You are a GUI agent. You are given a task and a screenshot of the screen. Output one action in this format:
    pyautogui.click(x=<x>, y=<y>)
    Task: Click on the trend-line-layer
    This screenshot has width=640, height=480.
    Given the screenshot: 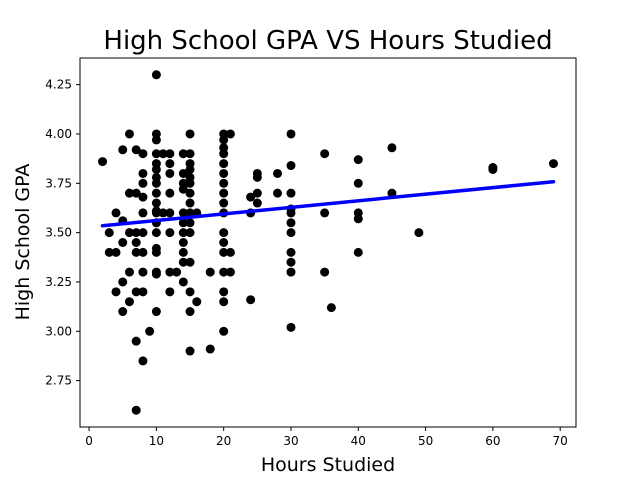 What is the action you would take?
    pyautogui.click(x=328, y=203)
    